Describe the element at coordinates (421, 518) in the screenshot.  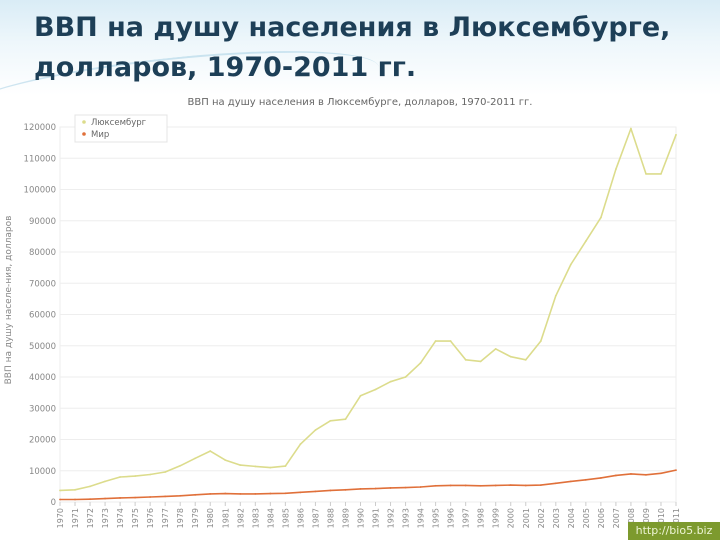
I see `x-tick-label: 1994` at that location.